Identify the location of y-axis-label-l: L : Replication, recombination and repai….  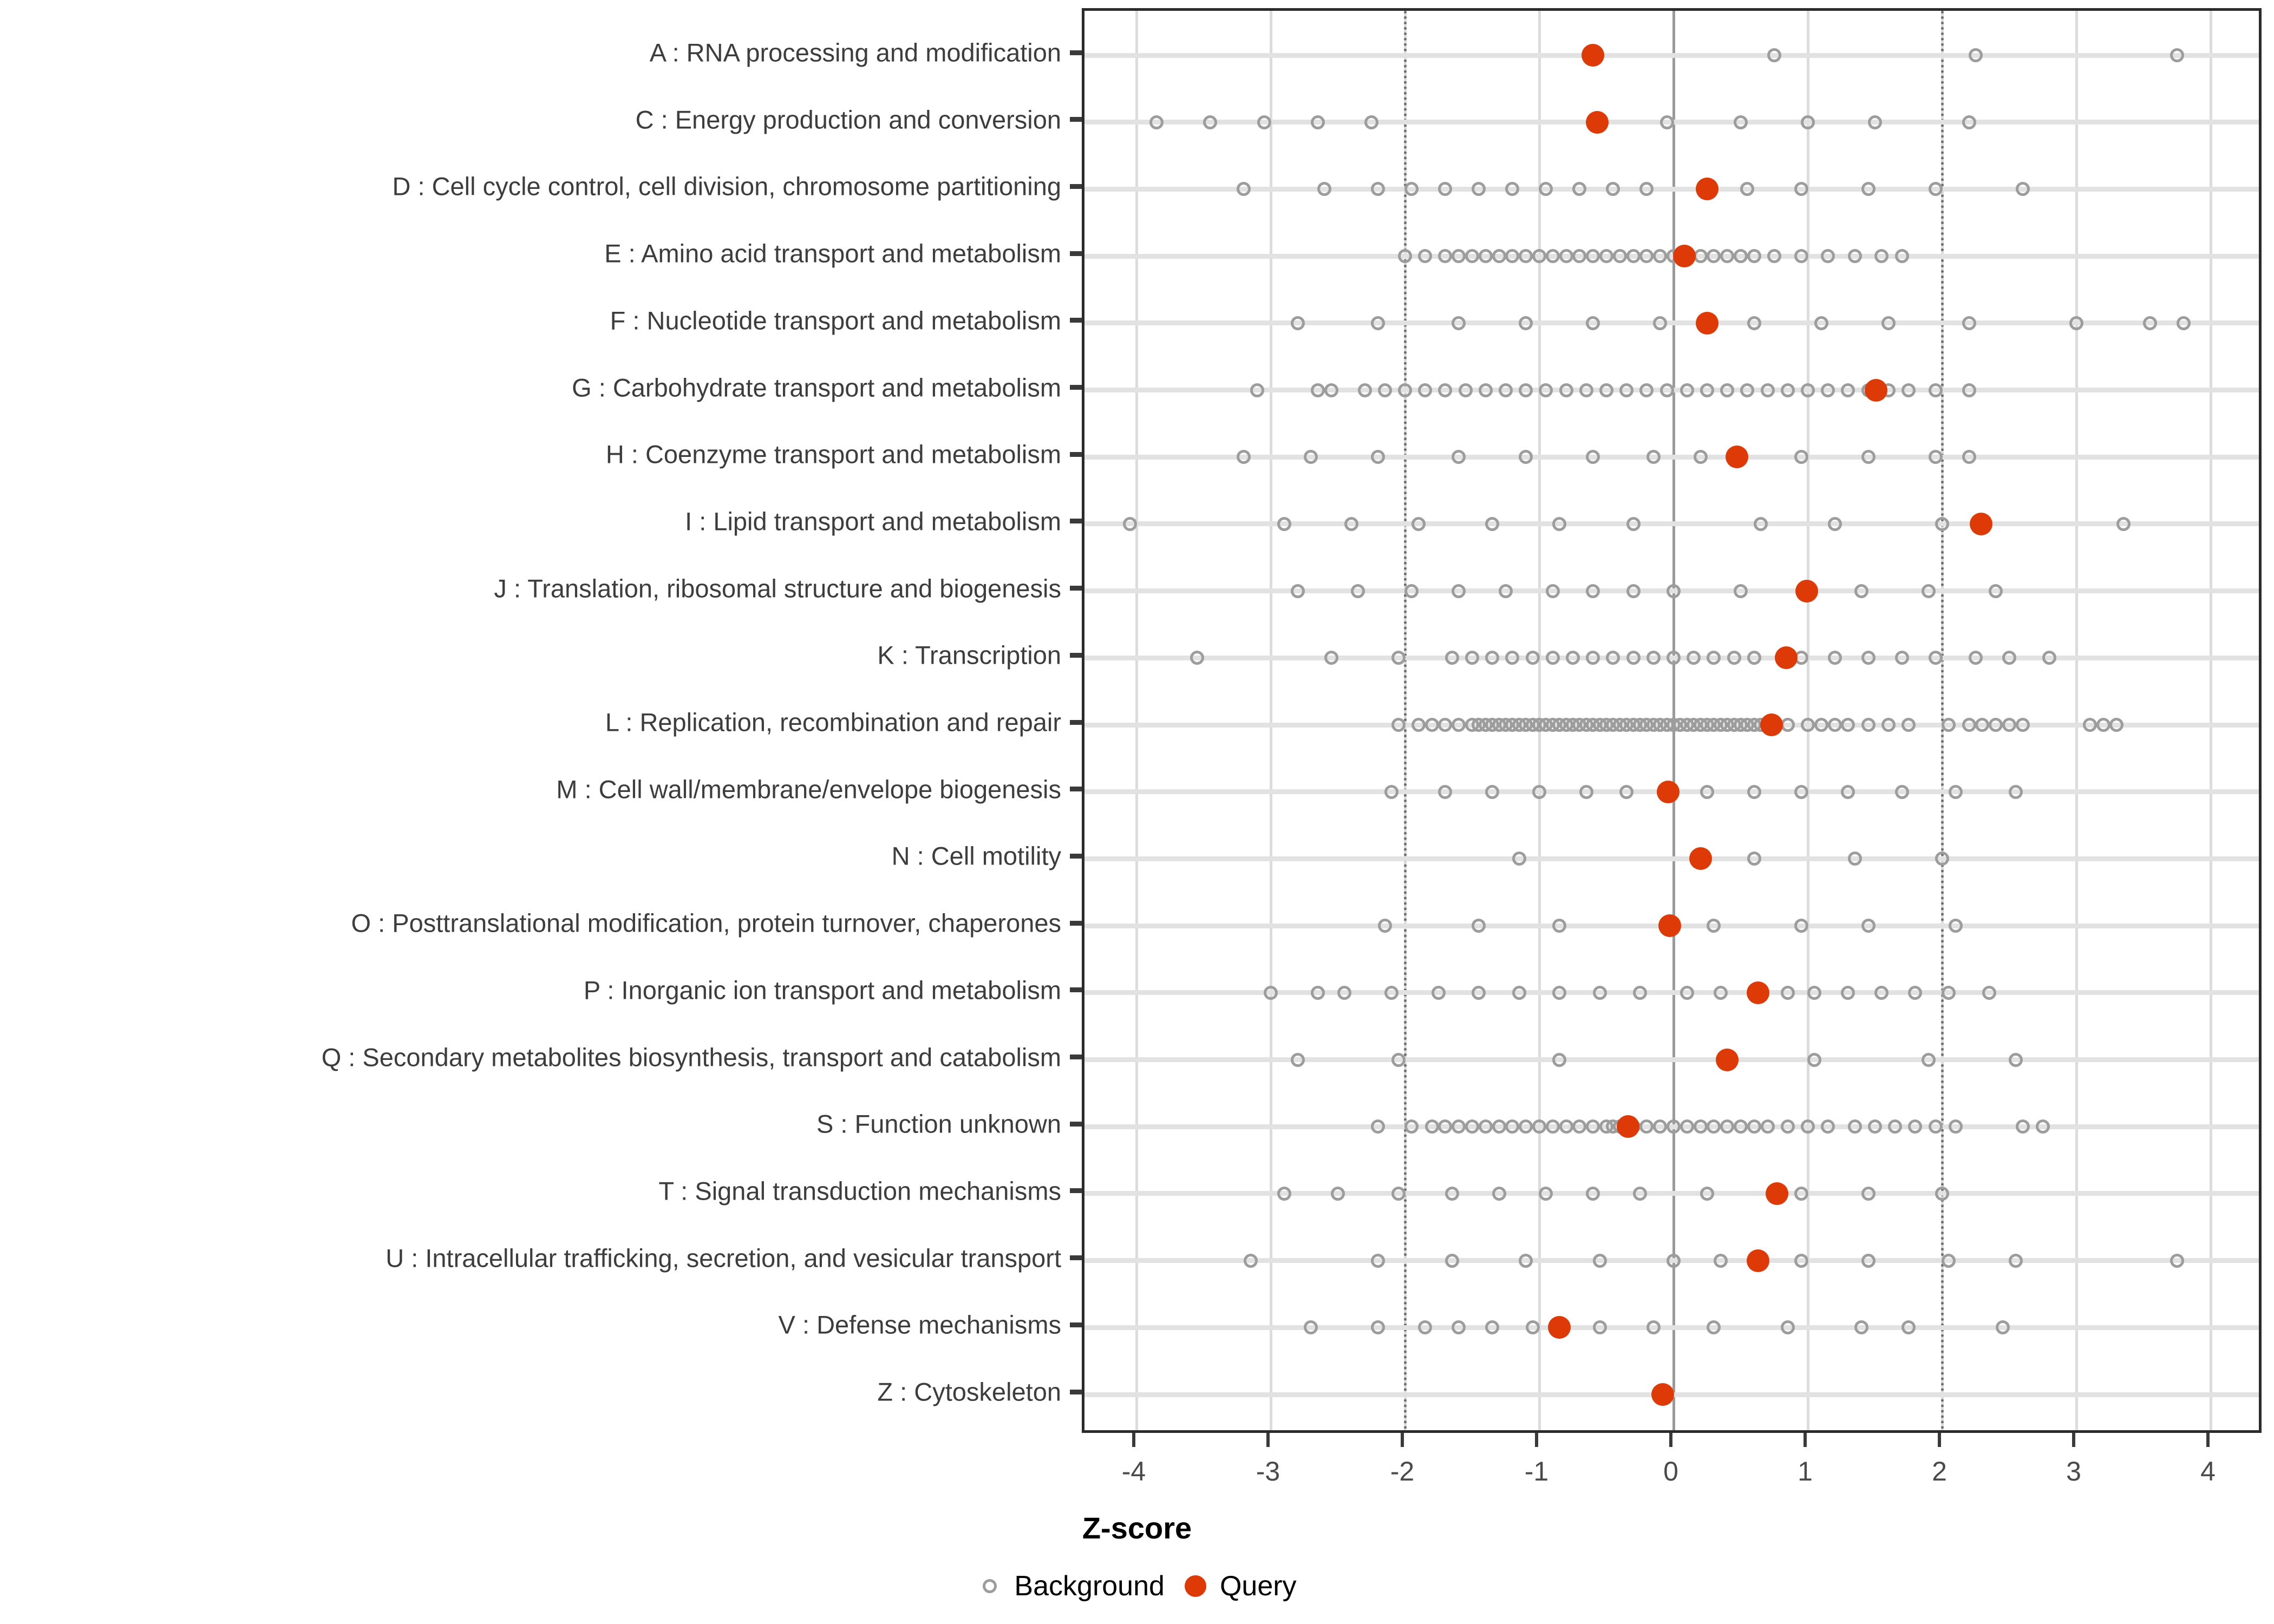
(833, 722).